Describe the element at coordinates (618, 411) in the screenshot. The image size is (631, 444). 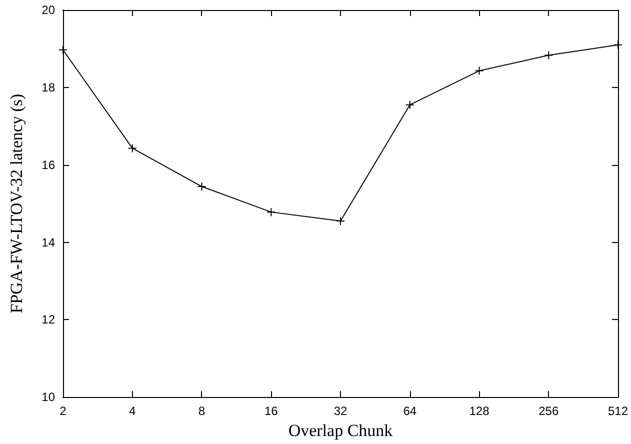
I see `x-tick-label: 512` at that location.